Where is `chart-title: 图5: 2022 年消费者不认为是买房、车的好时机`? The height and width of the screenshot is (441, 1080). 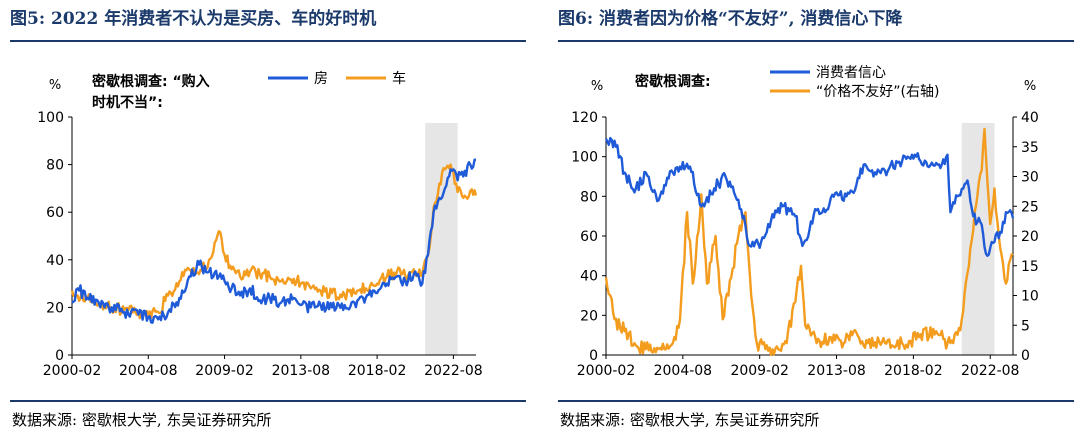
chart-title: 图5: 2022 年消费者不认为是买房、车的好时机 is located at coordinates (193, 19).